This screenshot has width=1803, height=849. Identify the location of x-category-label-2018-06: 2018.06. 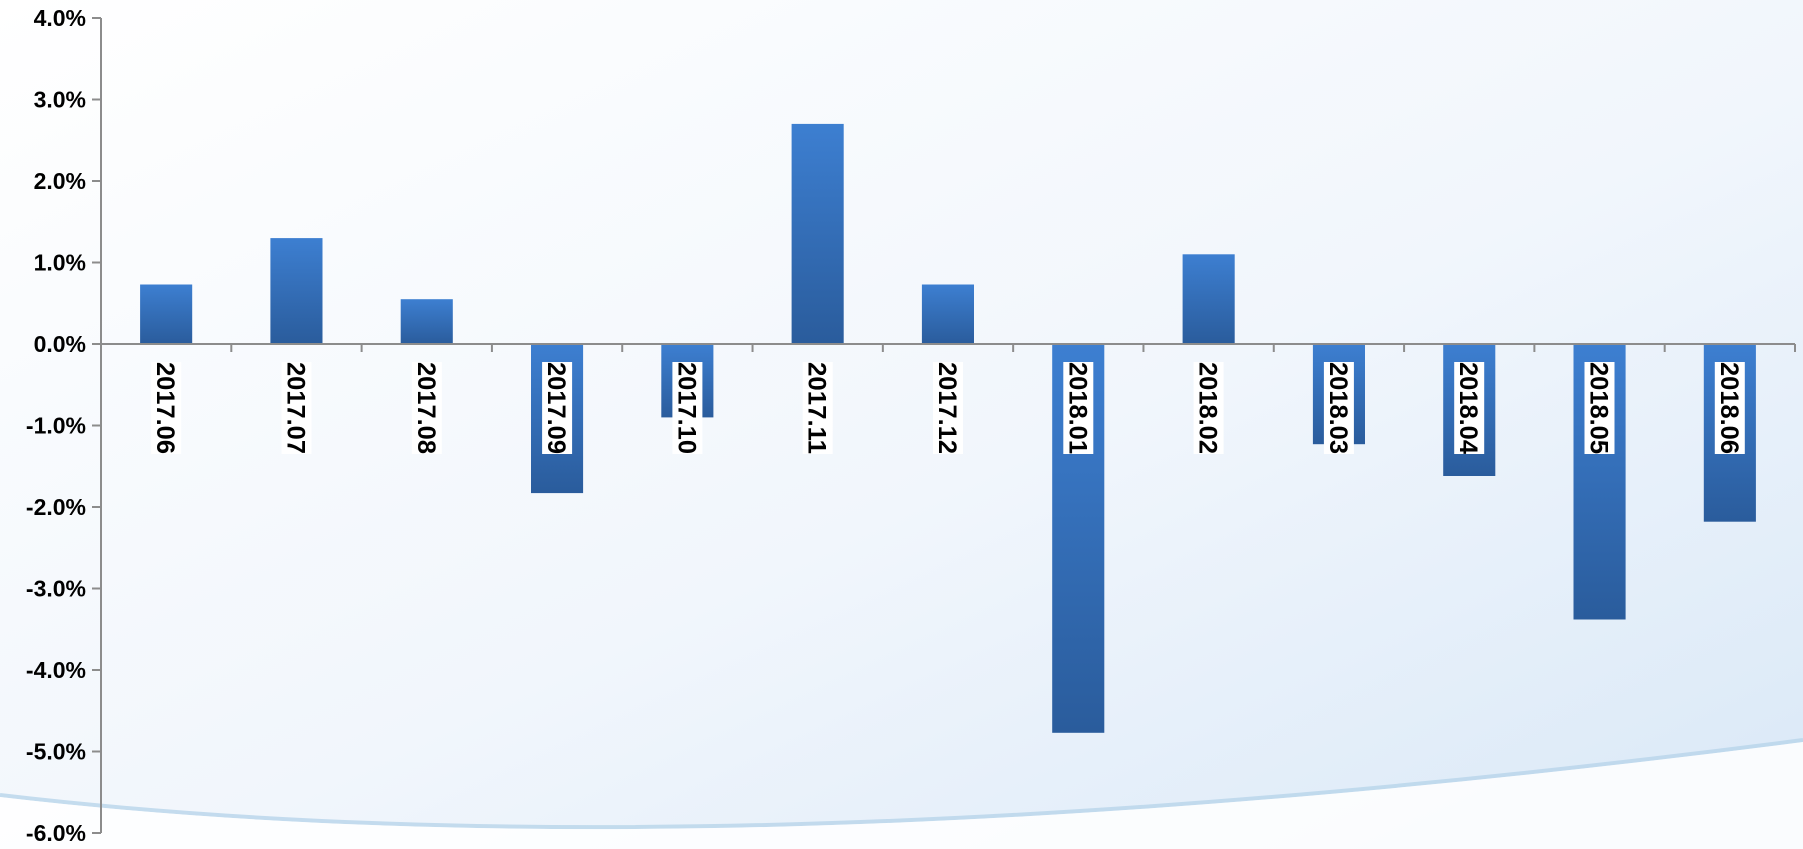
(1729, 408).